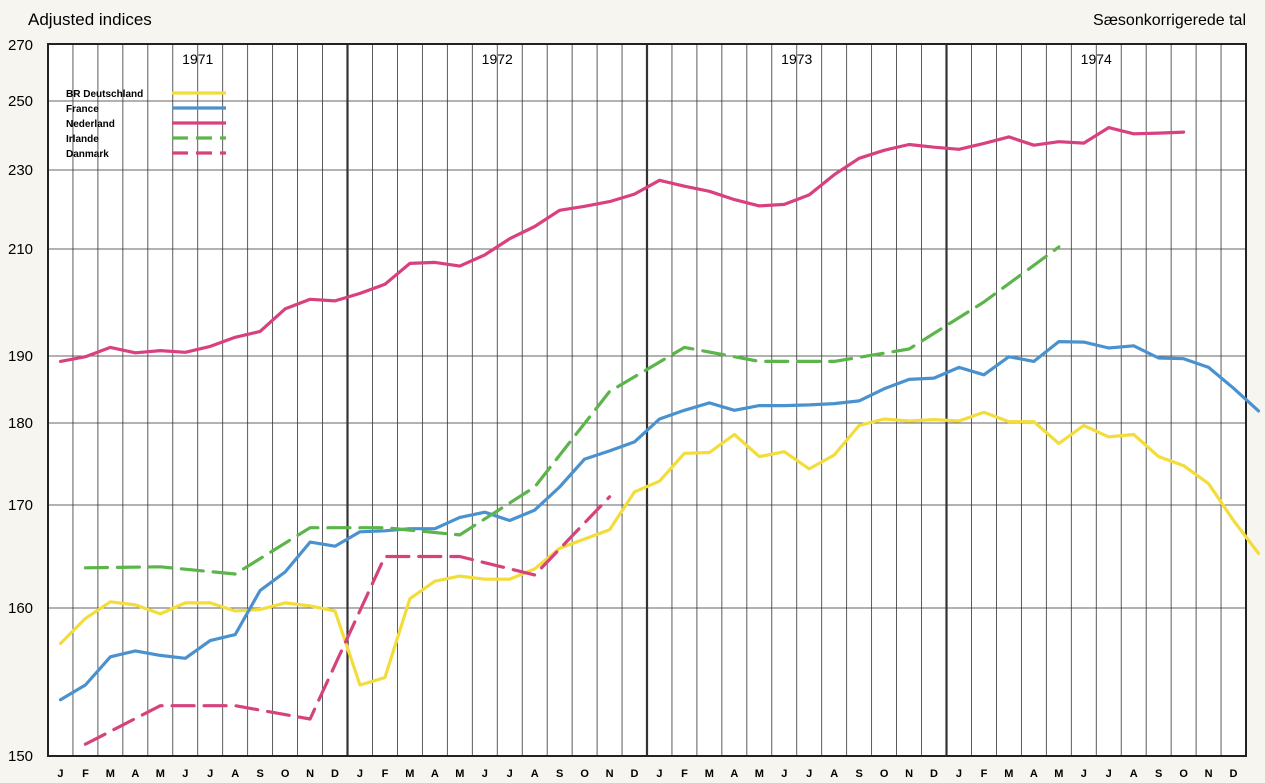 The height and width of the screenshot is (783, 1265). What do you see at coordinates (20, 249) in the screenshot?
I see `y-tick-label: 210` at bounding box center [20, 249].